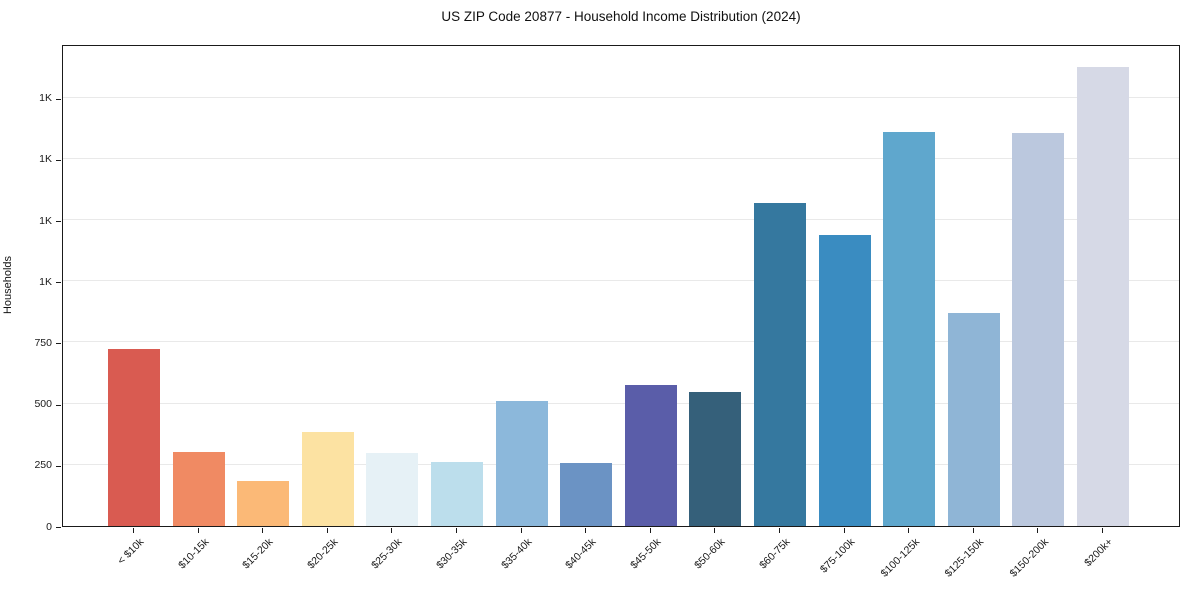 This screenshot has width=1189, height=590. What do you see at coordinates (43, 465) in the screenshot?
I see `y-tick-label: 250` at bounding box center [43, 465].